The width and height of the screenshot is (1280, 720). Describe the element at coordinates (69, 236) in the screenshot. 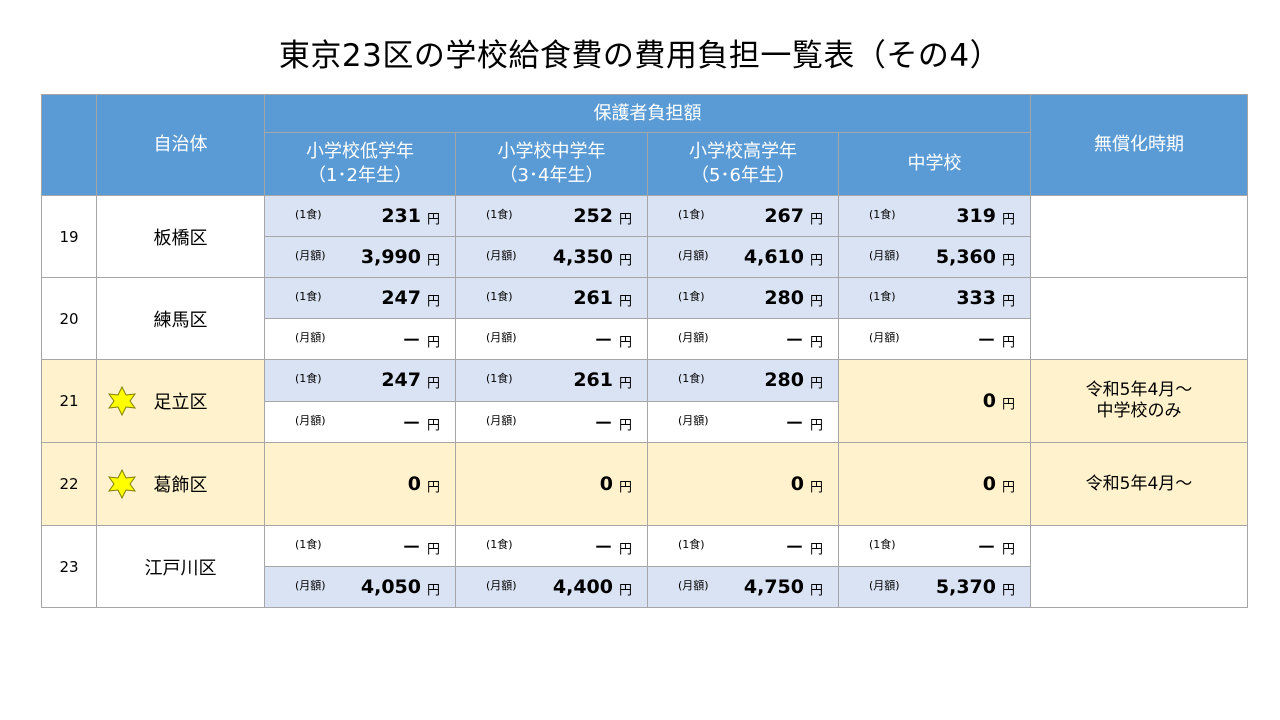

I see `row-number: 19` at that location.